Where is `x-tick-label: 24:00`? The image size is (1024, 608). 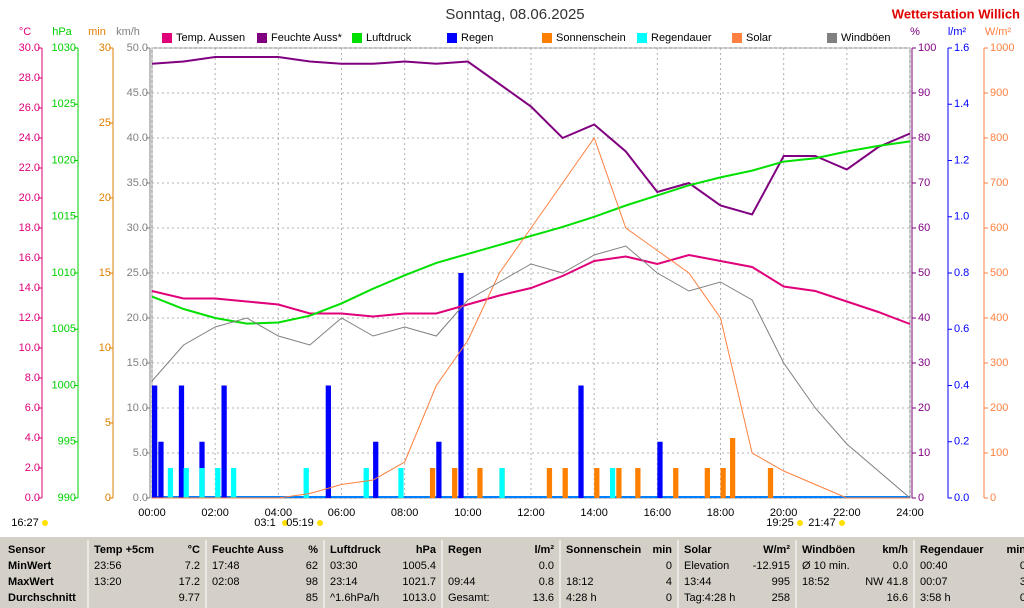
x-tick-label: 24:00 is located at coordinates (910, 513).